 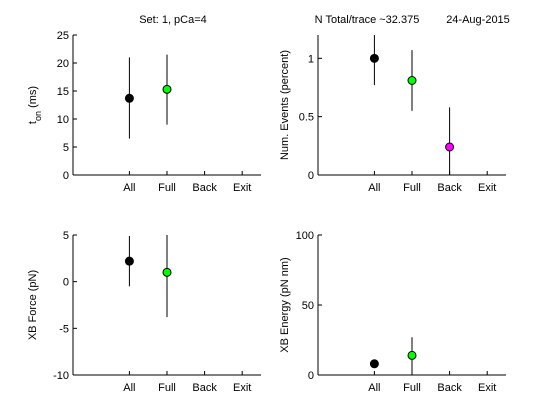 What do you see at coordinates (33, 305) in the screenshot?
I see `y-axis-label: XB Force (pN)` at bounding box center [33, 305].